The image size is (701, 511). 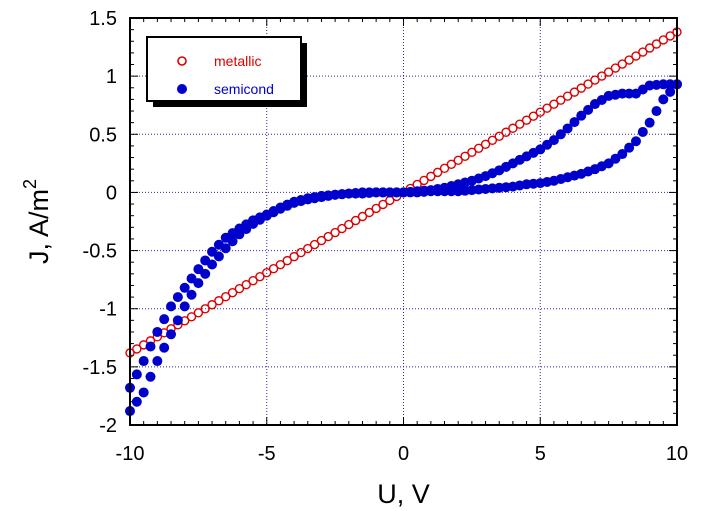 What do you see at coordinates (182, 89) in the screenshot?
I see `legend-semicond-marker` at bounding box center [182, 89].